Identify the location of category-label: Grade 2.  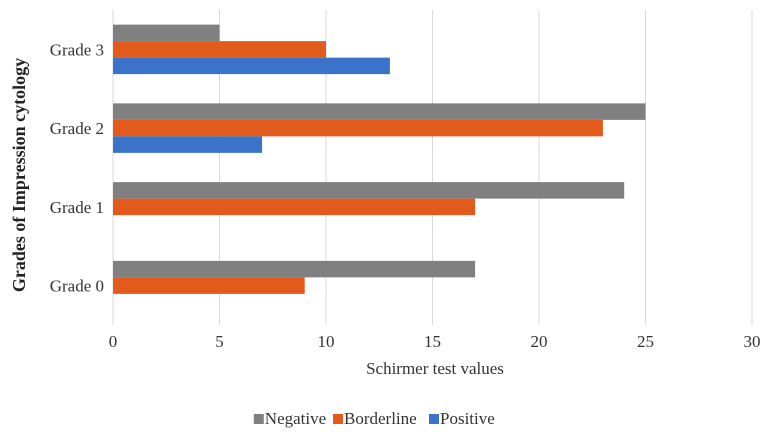
(77, 128).